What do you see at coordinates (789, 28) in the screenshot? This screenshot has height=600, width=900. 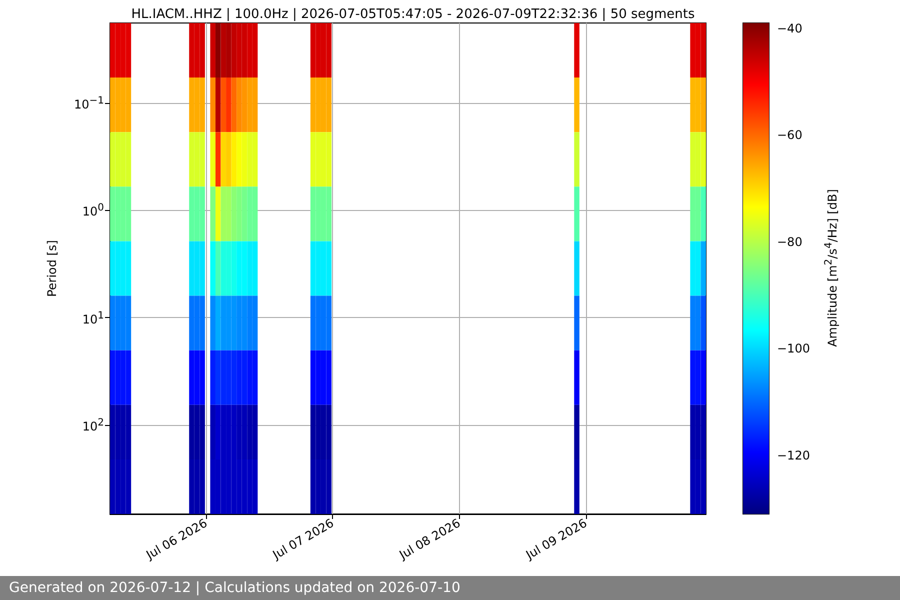 I see `color-bar-label: −40` at bounding box center [789, 28].